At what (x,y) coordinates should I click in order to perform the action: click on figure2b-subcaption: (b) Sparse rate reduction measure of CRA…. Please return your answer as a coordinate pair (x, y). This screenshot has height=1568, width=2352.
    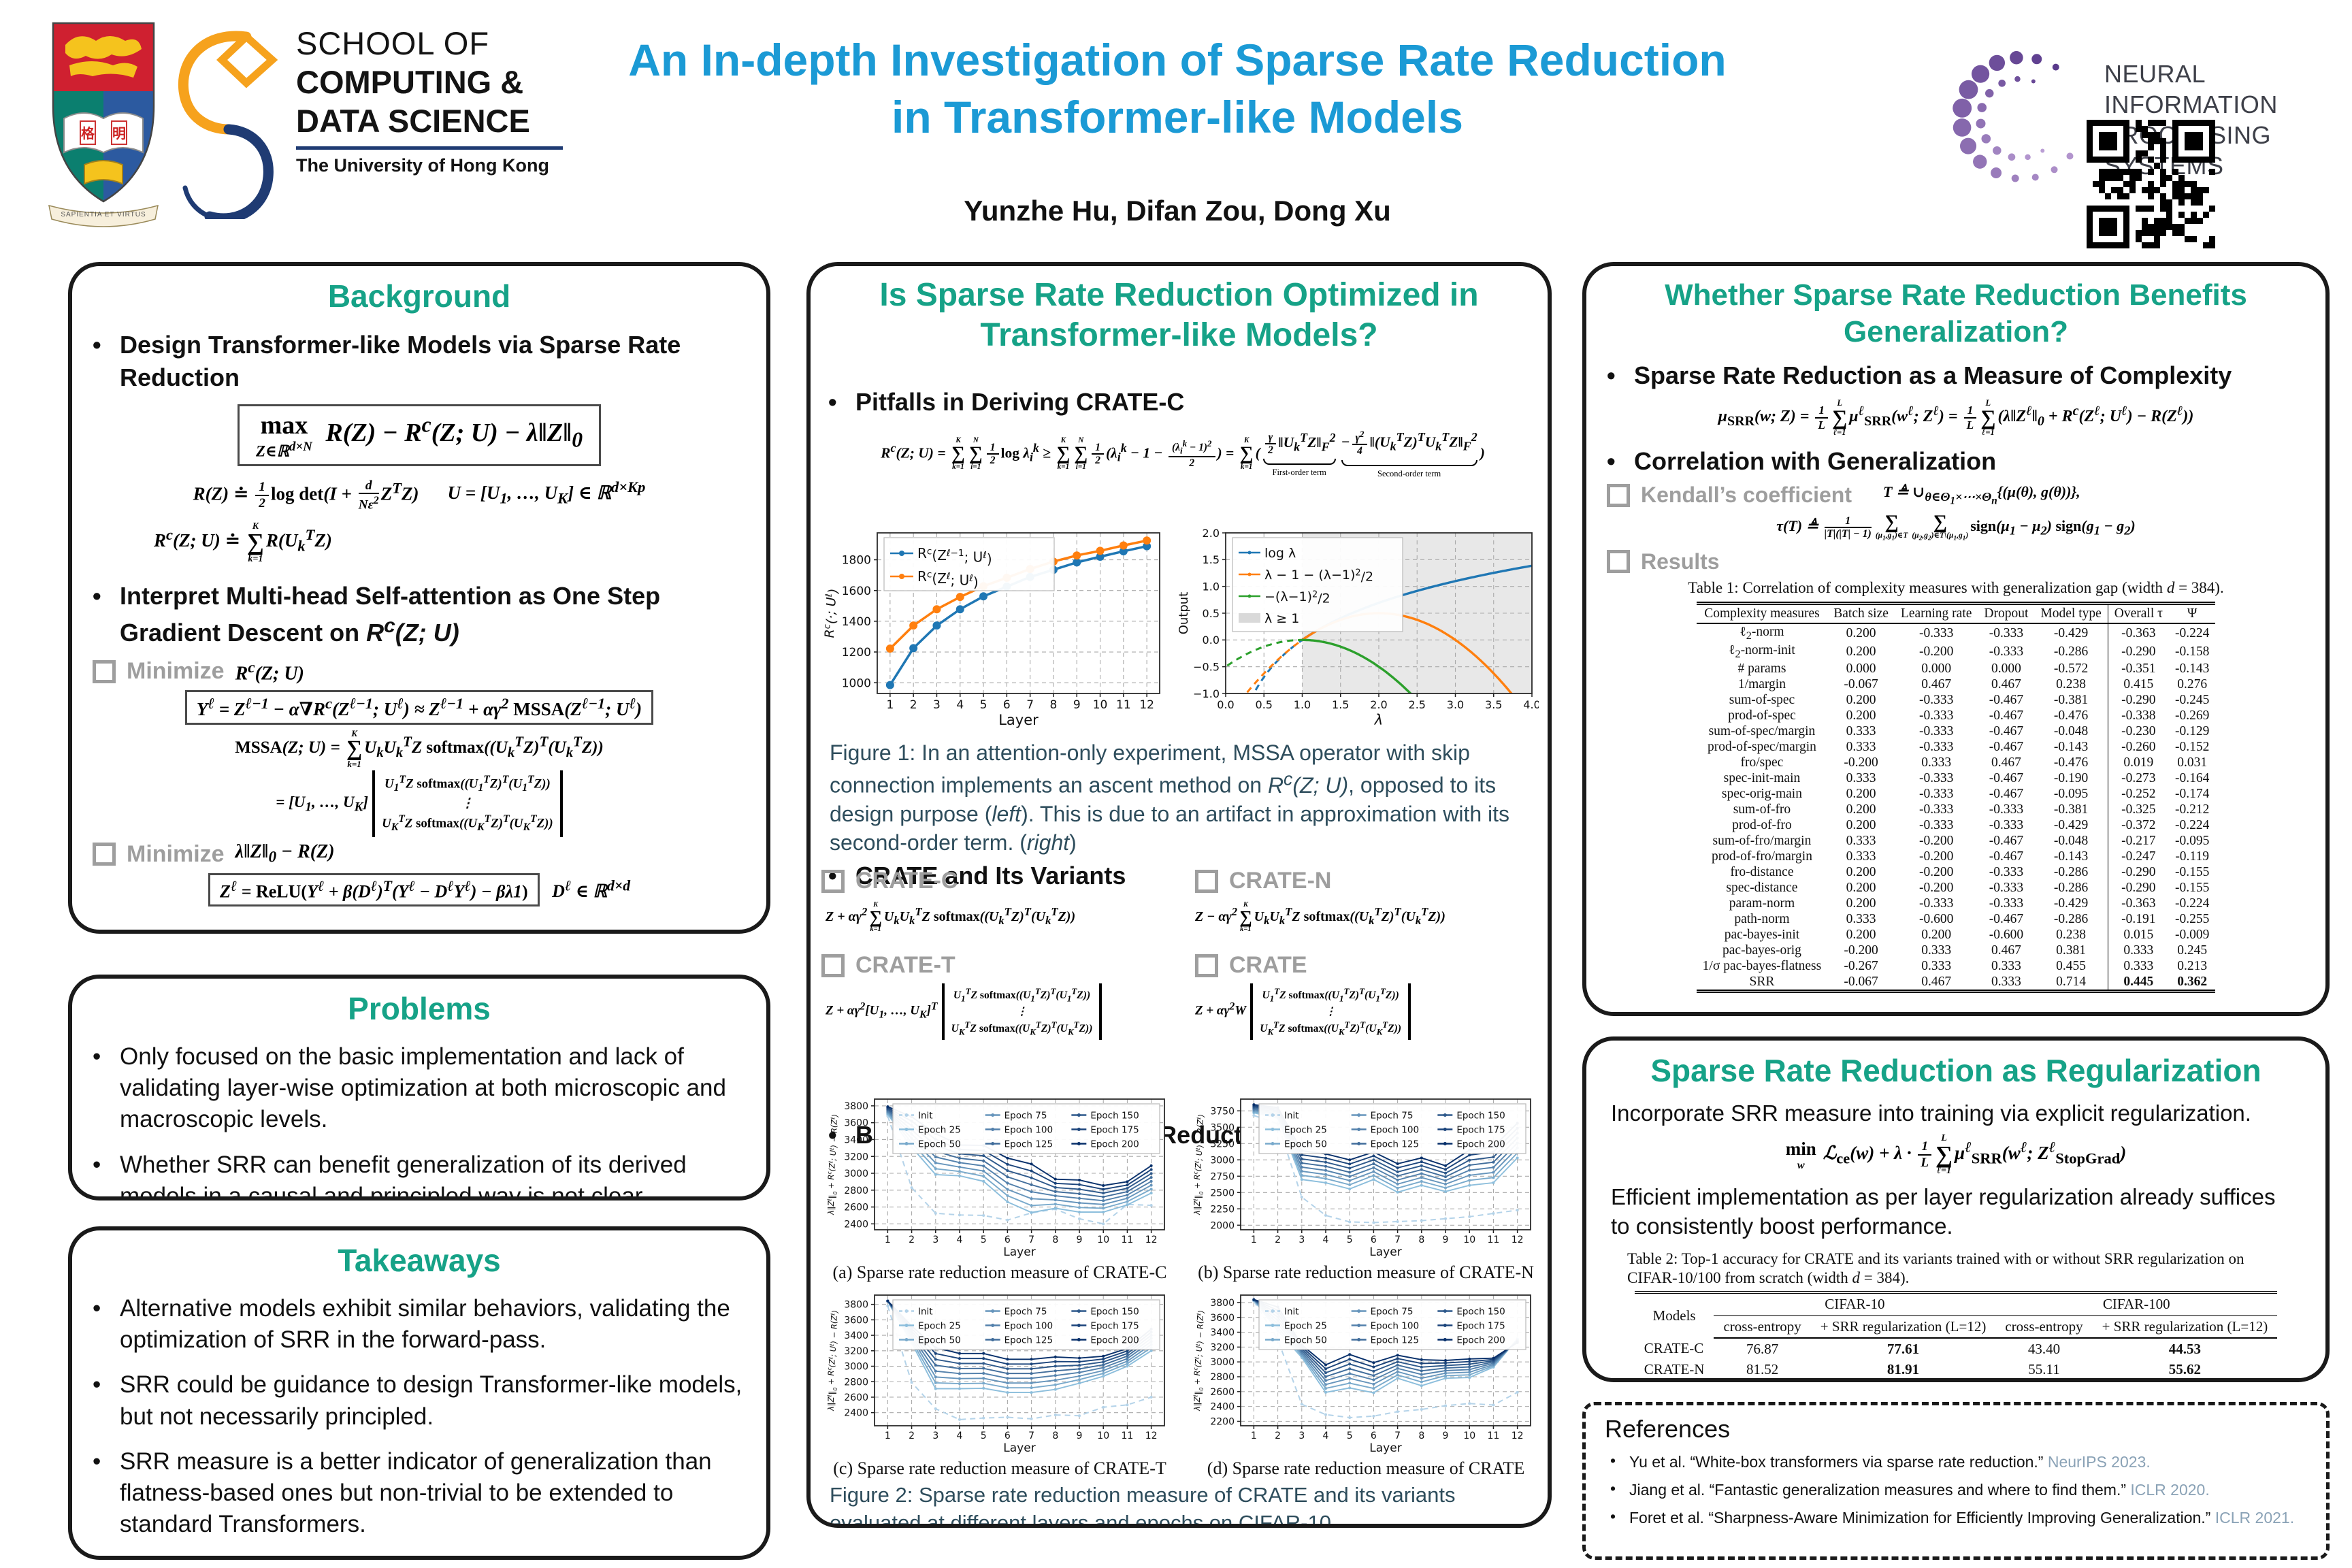
    Looking at the image, I should click on (1366, 1272).